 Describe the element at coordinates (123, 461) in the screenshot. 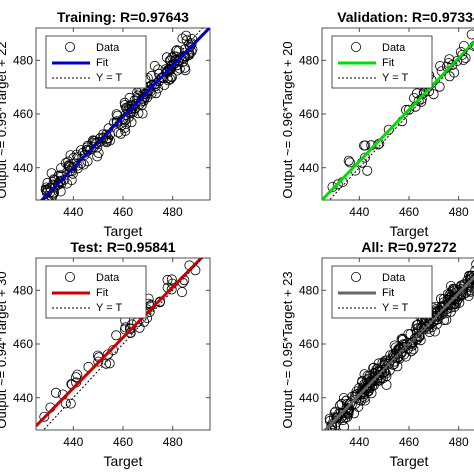

I see `x-axis-label: Target` at that location.